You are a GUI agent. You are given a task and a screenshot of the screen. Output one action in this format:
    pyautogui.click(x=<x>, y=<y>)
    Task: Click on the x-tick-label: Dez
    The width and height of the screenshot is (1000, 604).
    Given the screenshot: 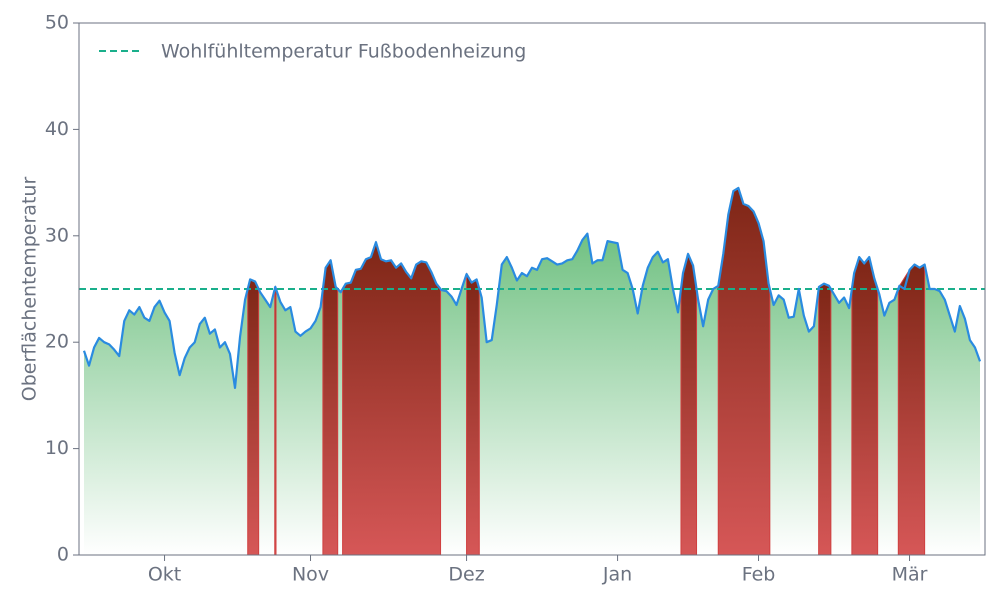 What is the action you would take?
    pyautogui.click(x=466, y=575)
    